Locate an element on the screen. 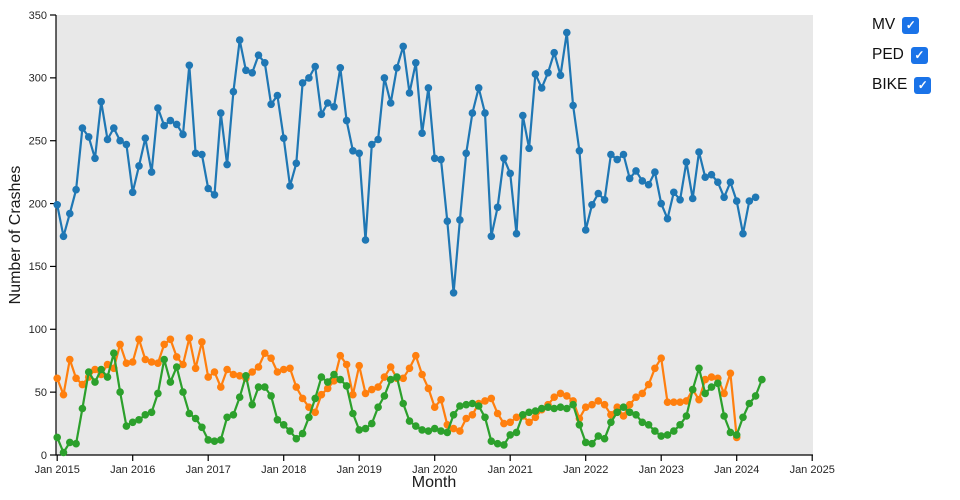 This screenshot has height=500, width=960. y-axis-title: Number of Crashes is located at coordinates (15, 235).